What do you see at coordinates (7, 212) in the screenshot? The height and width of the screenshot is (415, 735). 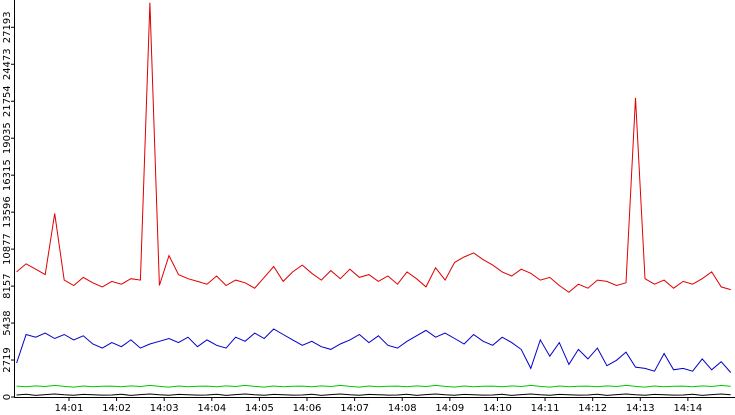 I see `y-tick-label: 13596` at bounding box center [7, 212].